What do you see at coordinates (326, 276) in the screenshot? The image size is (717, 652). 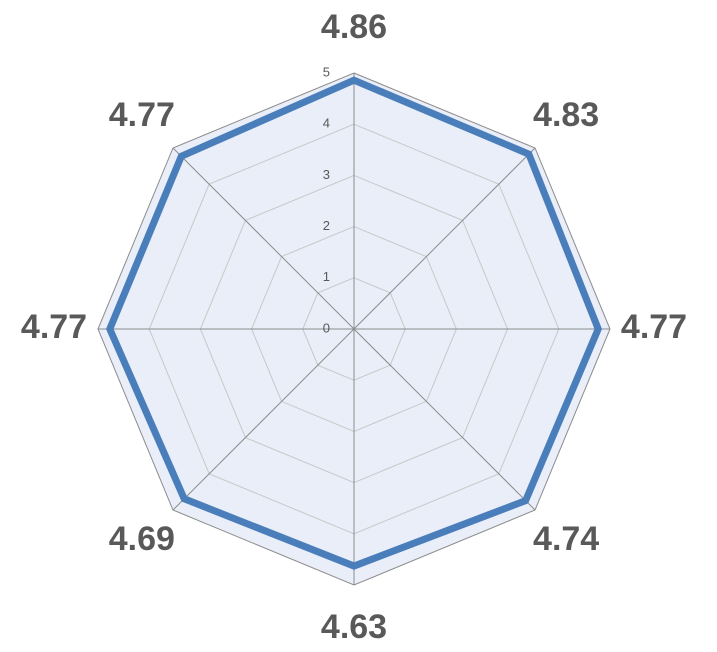 I see `y-tick-label: 1` at bounding box center [326, 276].